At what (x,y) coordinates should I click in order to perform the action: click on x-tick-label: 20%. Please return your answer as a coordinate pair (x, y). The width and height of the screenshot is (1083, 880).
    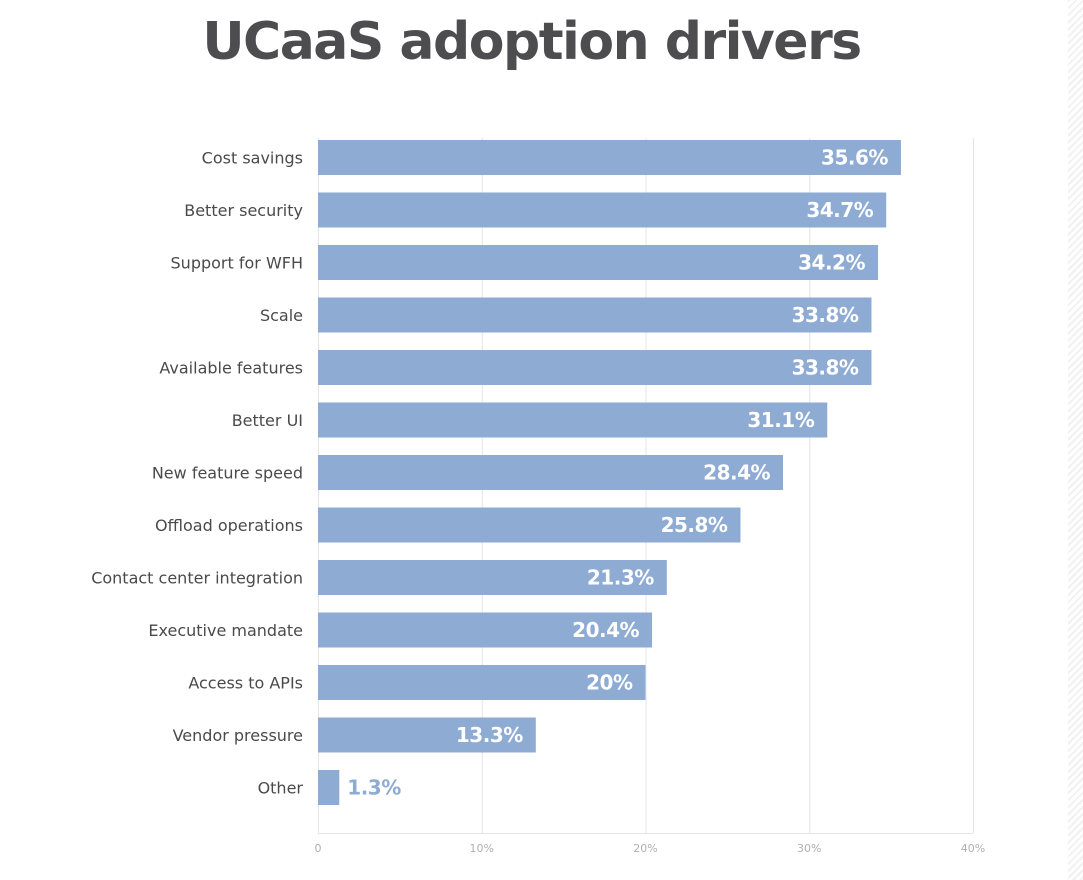
    Looking at the image, I should click on (645, 848).